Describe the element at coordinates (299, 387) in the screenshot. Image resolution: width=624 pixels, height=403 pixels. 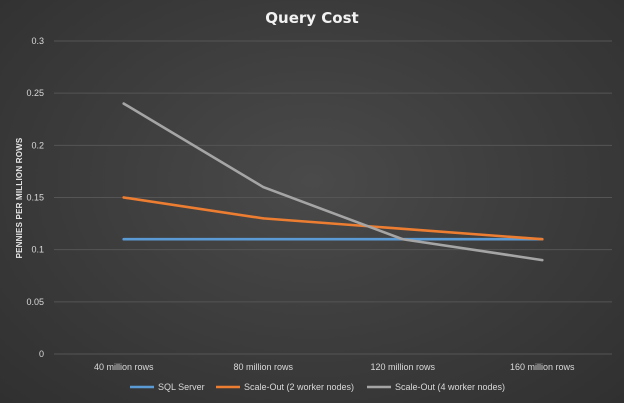
I see `legend-label: Scale-Out (2 worker nodes)` at that location.